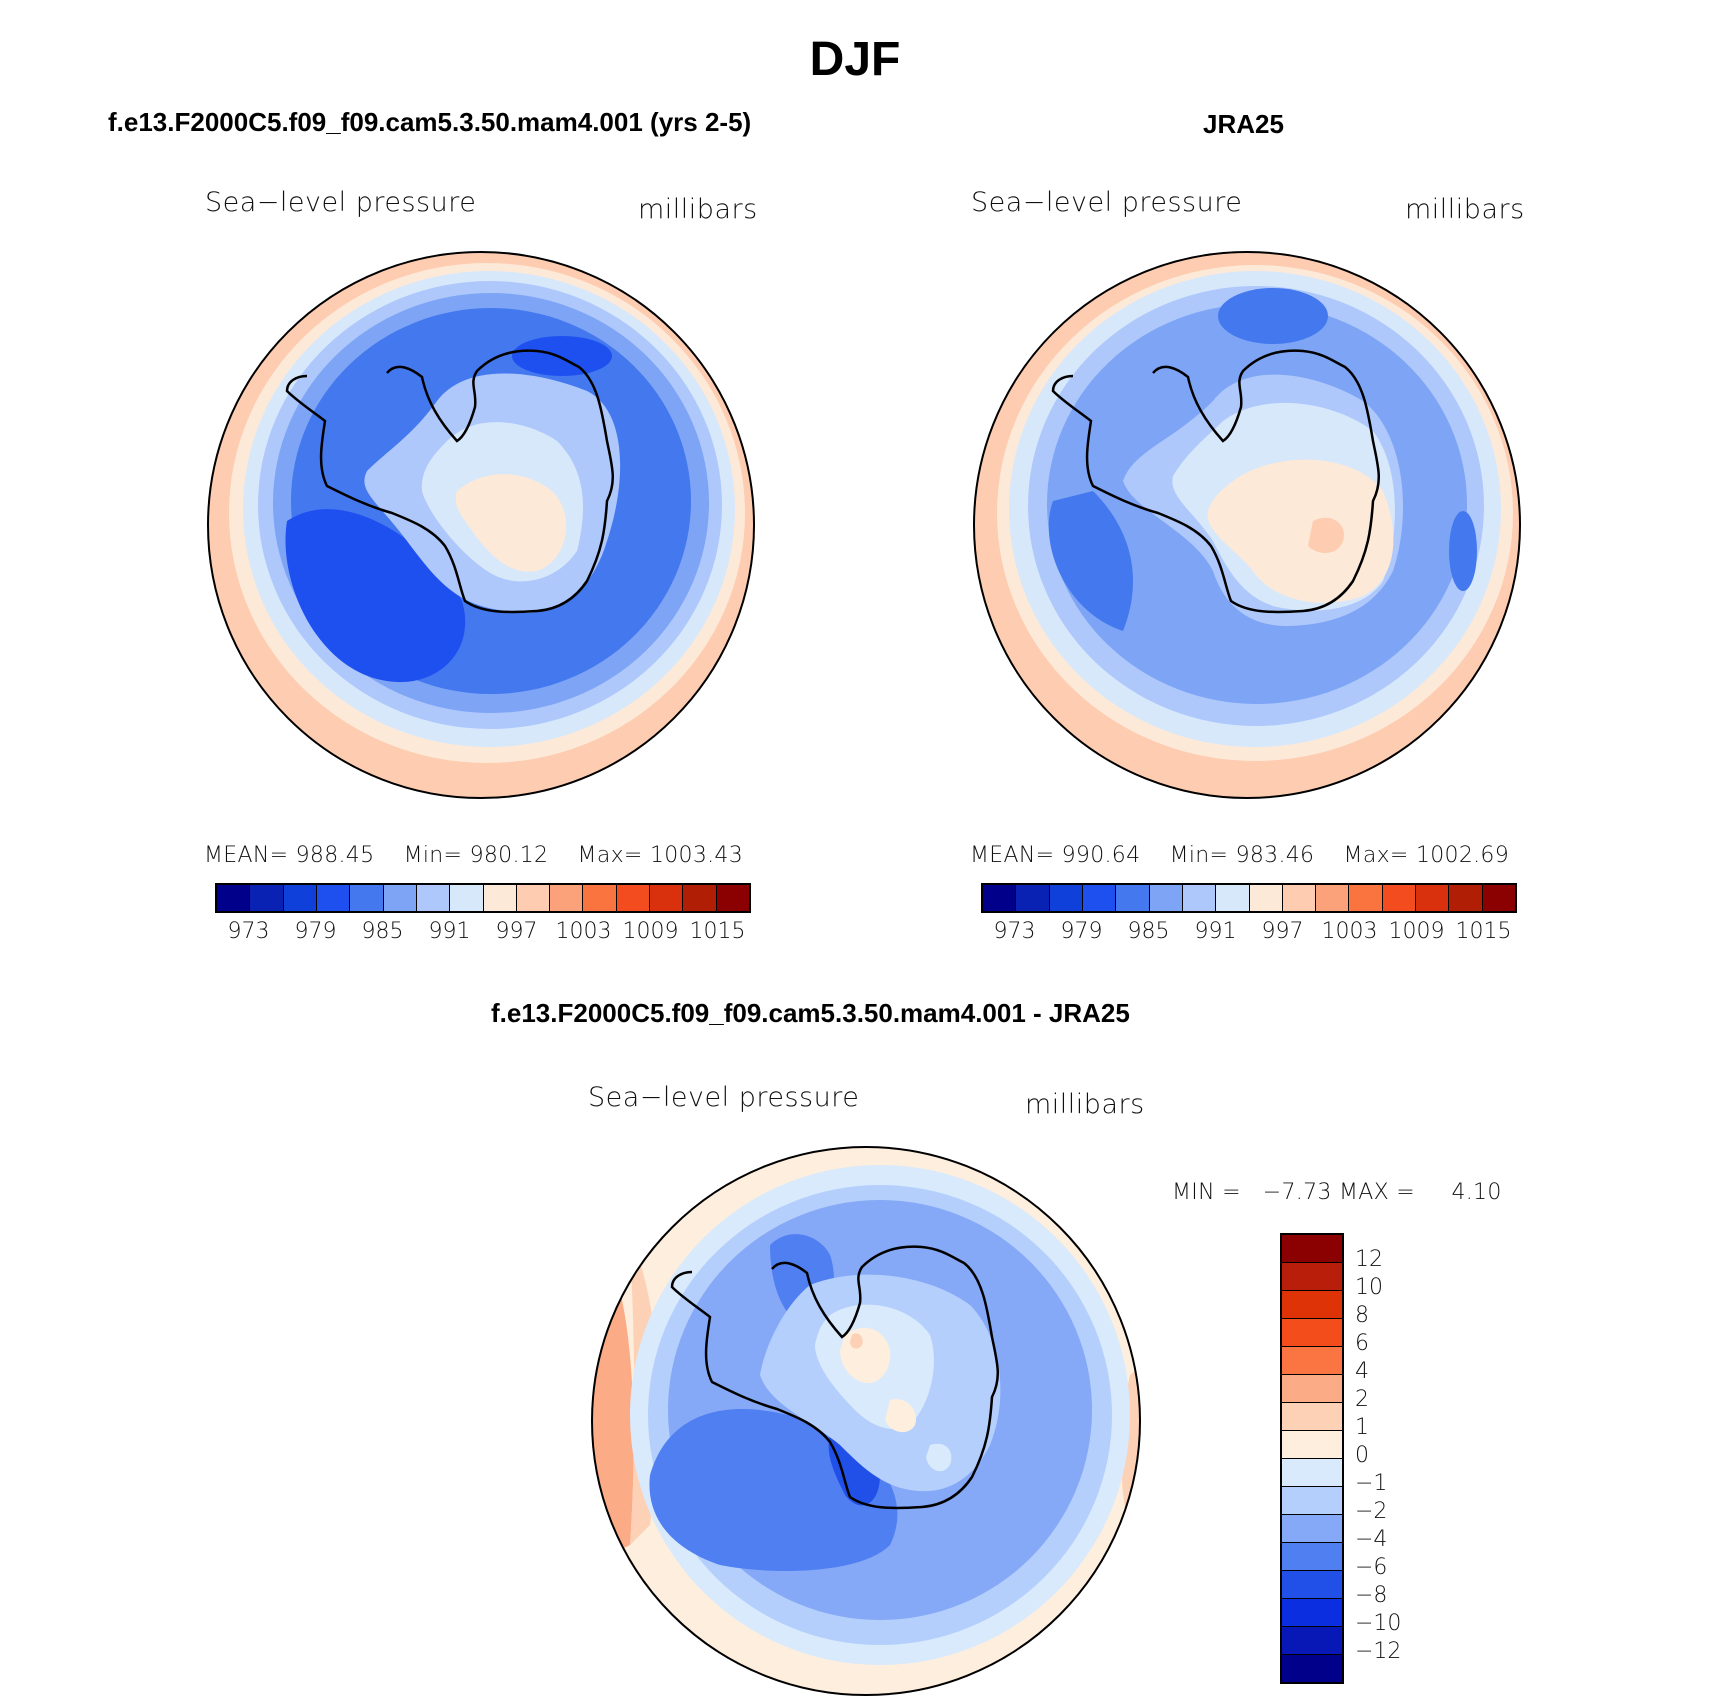 This screenshot has height=1697, width=1710. Describe the element at coordinates (1465, 209) in the screenshot. I see `panel-right-units: millibars` at that location.